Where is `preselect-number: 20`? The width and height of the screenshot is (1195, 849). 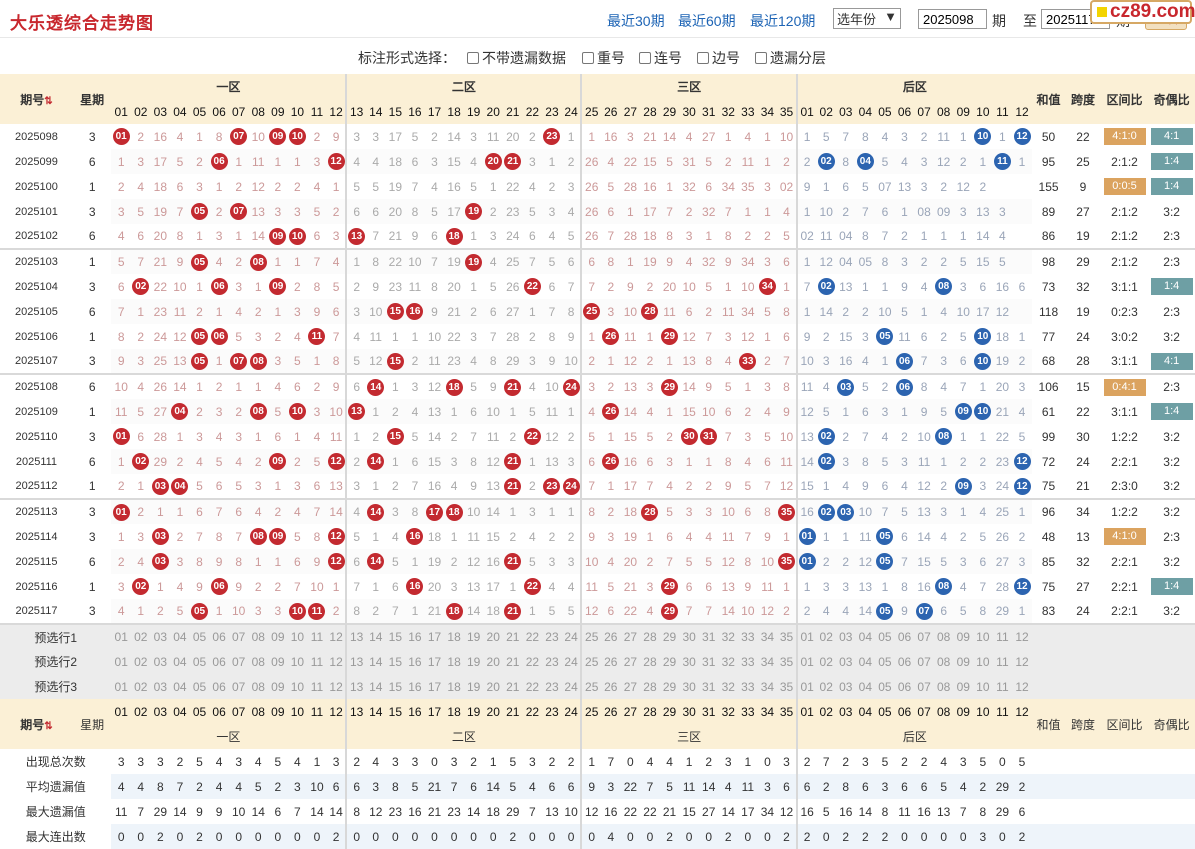
preselect-number: 20 is located at coordinates (493, 686).